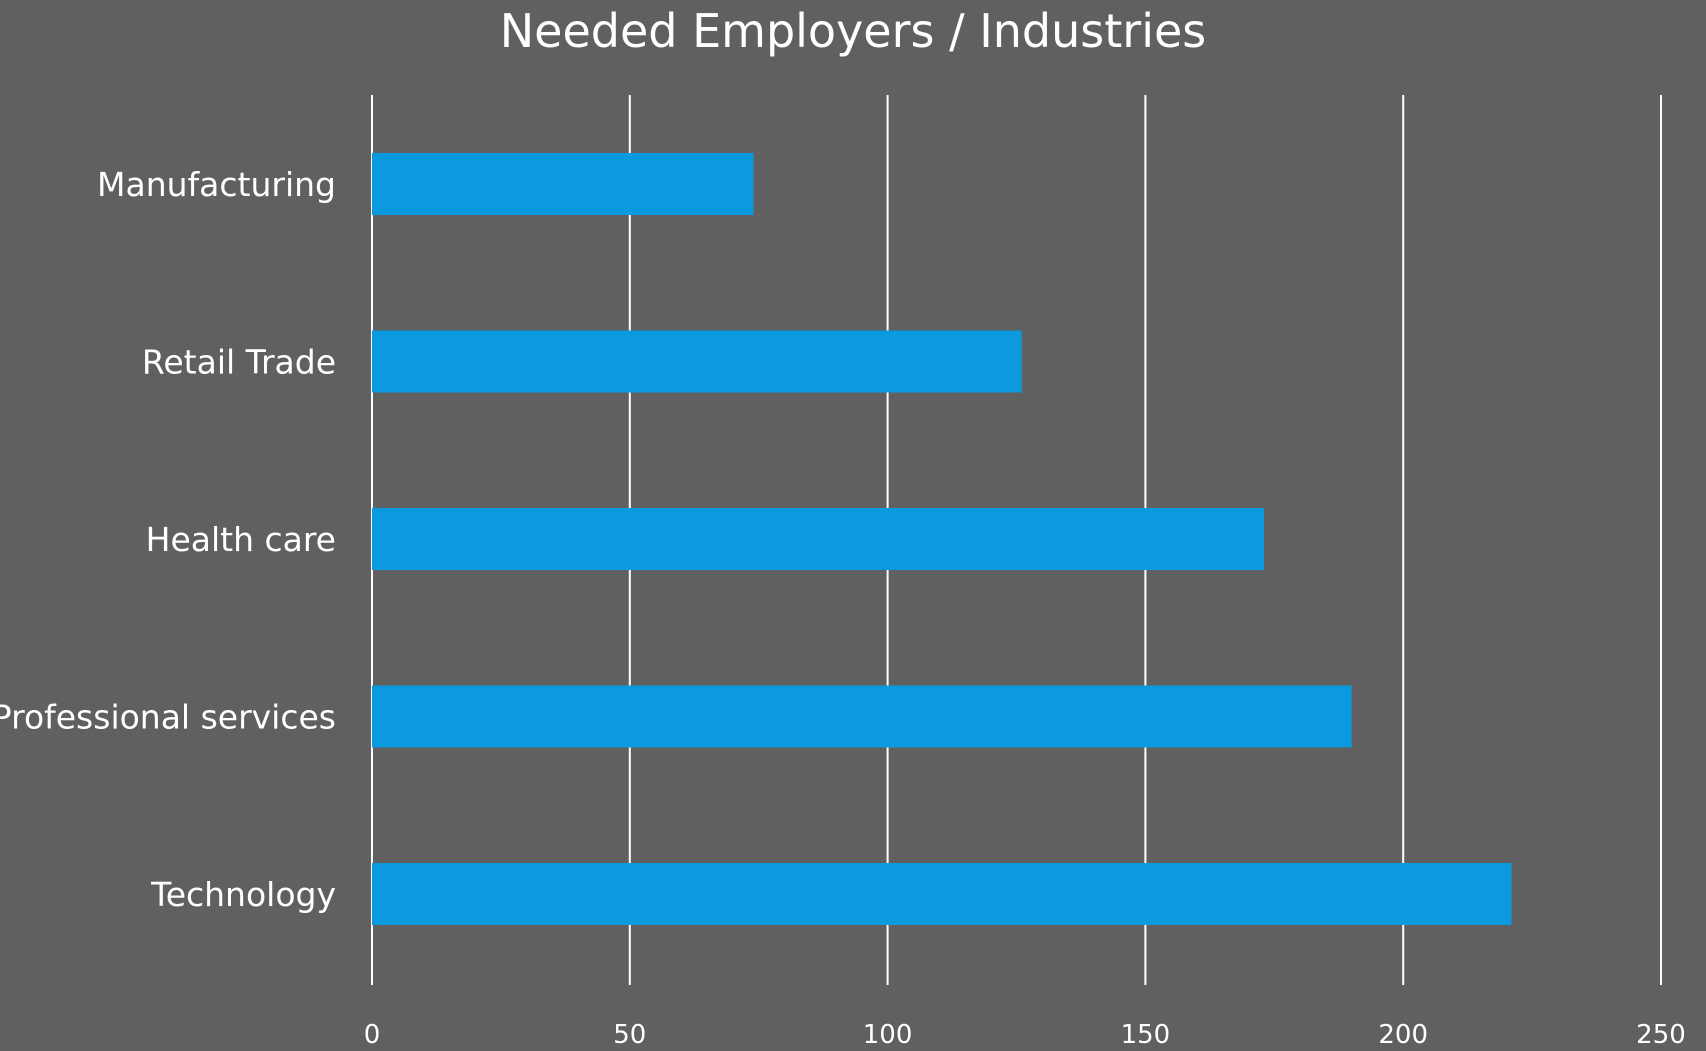 This screenshot has width=1706, height=1051. What do you see at coordinates (1403, 1035) in the screenshot?
I see `x-tick-label: 200` at bounding box center [1403, 1035].